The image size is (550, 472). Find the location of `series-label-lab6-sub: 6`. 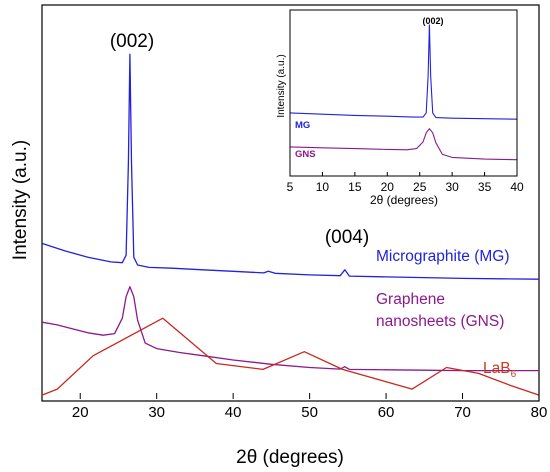

series-label-lab6-sub: 6 is located at coordinates (514, 374).